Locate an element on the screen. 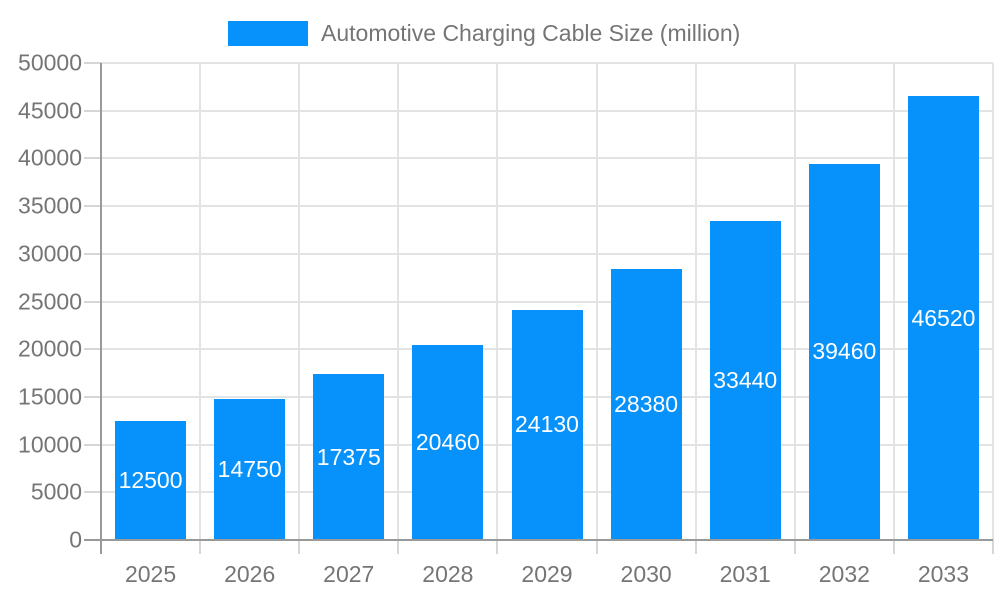  x-axis-label: 2026 is located at coordinates (250, 574).